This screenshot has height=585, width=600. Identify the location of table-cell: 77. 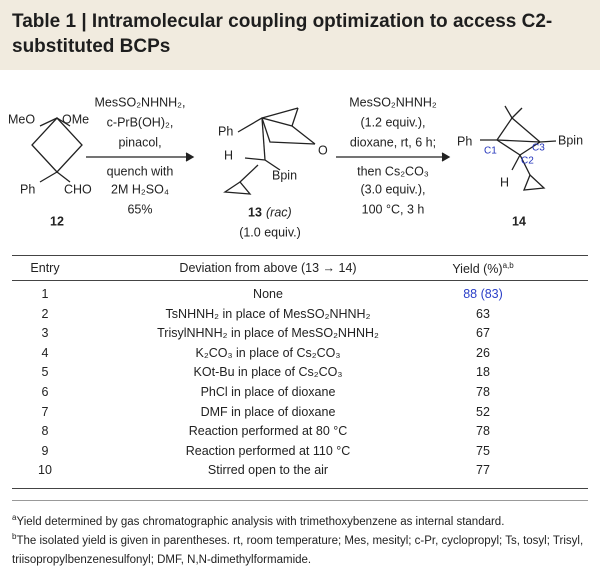
(483, 470).